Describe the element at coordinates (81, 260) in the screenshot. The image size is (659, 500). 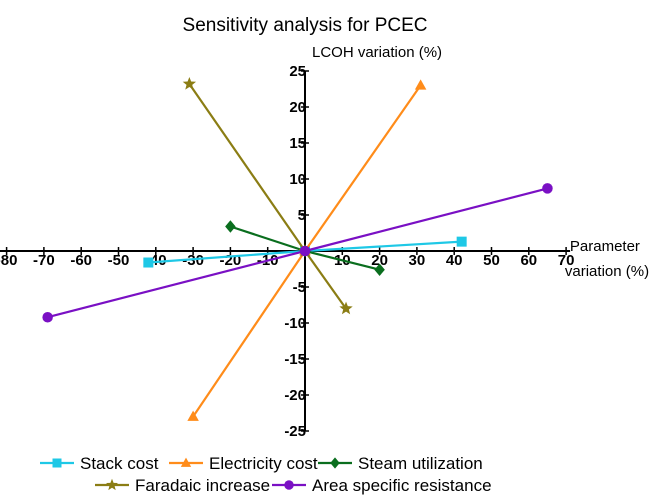
I see `x-tick-label: -60` at that location.